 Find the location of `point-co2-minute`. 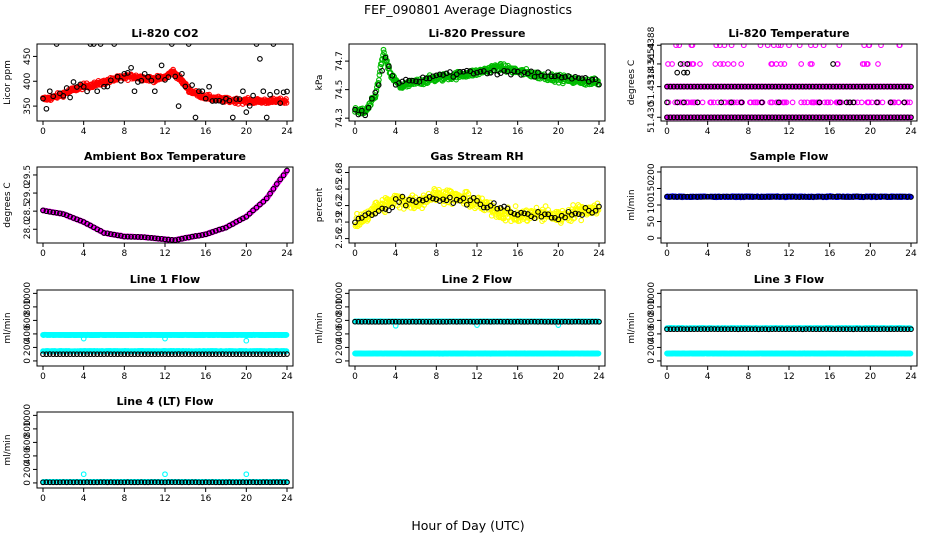

point-co2-minute is located at coordinates (286, 103).